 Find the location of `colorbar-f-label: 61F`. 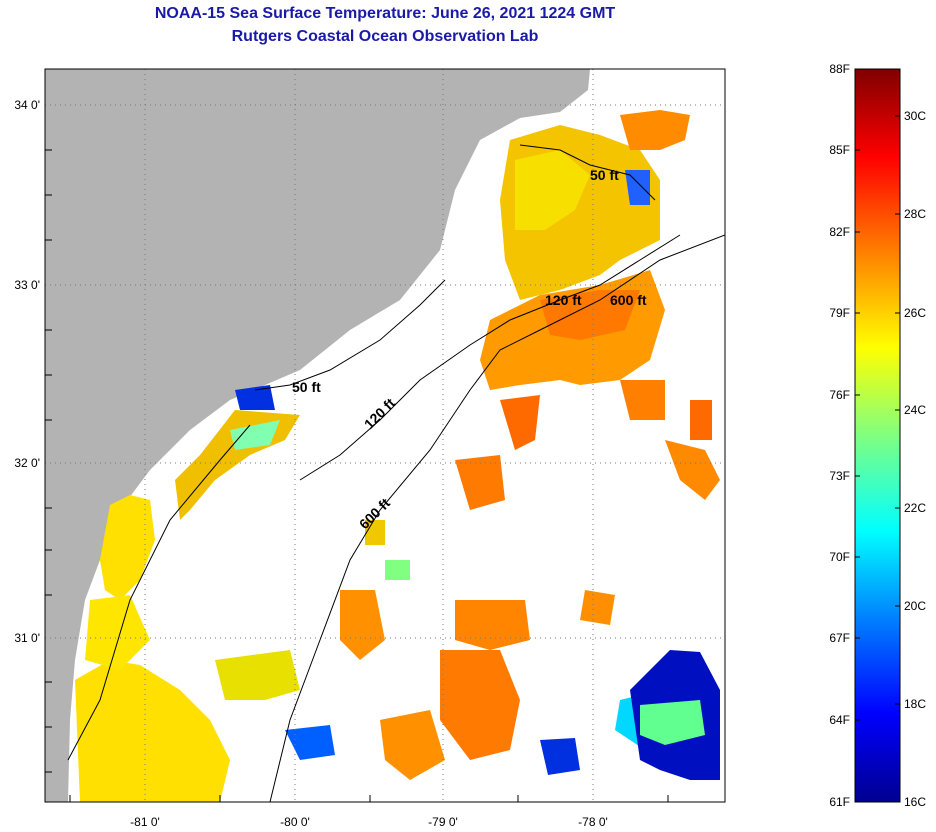

colorbar-f-label: 61F is located at coordinates (839, 802).